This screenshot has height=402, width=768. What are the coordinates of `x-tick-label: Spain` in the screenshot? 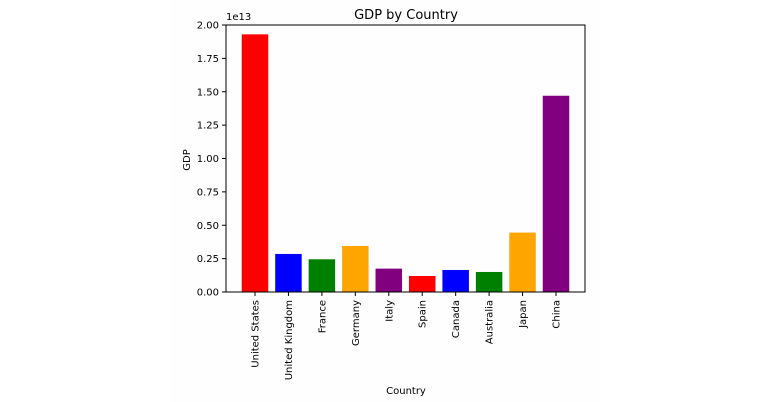 It's located at (423, 314).